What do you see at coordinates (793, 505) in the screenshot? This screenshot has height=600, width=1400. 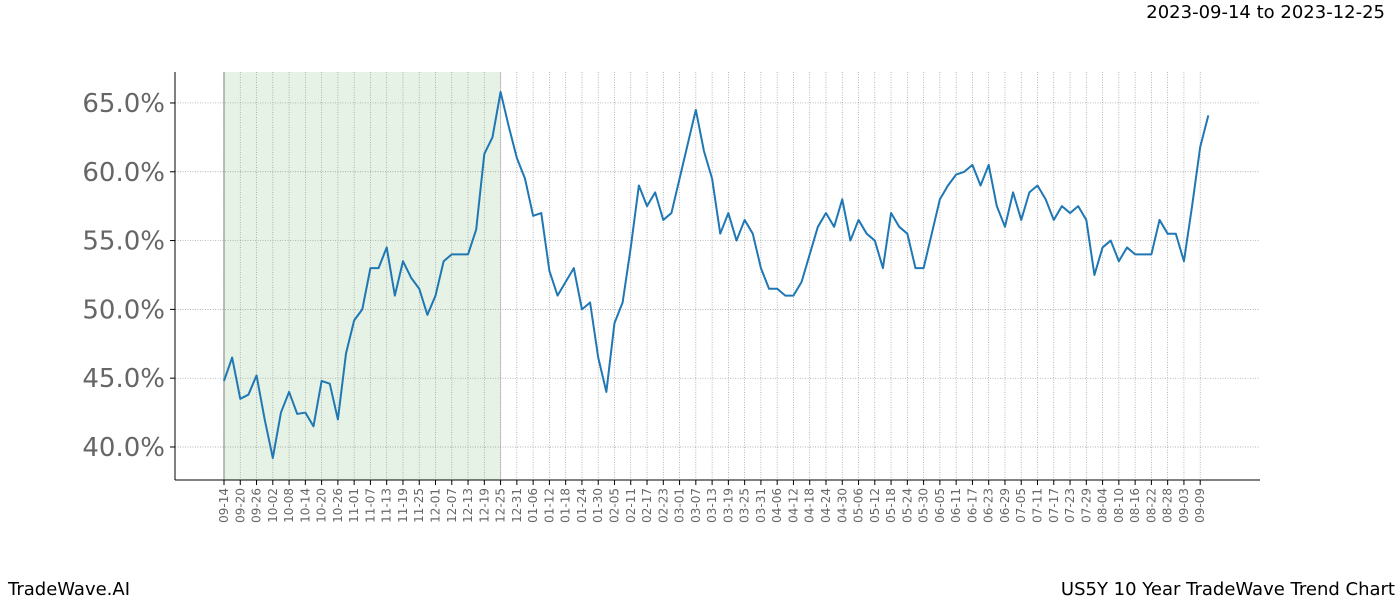 I see `x-tick-label: 04-12` at bounding box center [793, 505].